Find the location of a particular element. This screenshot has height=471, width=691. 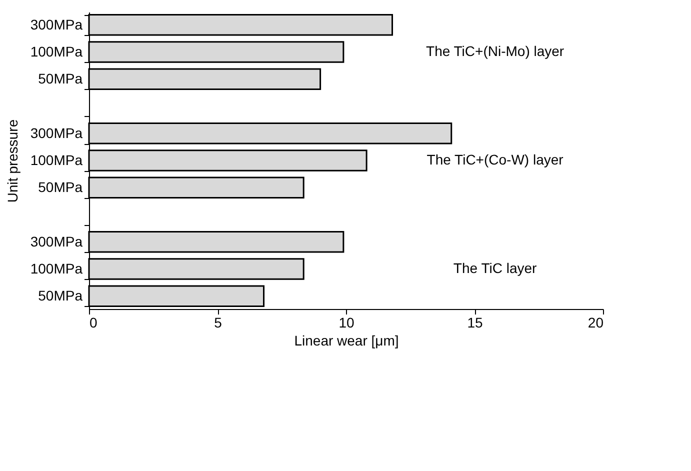

x-tick-label: 20 is located at coordinates (596, 322).